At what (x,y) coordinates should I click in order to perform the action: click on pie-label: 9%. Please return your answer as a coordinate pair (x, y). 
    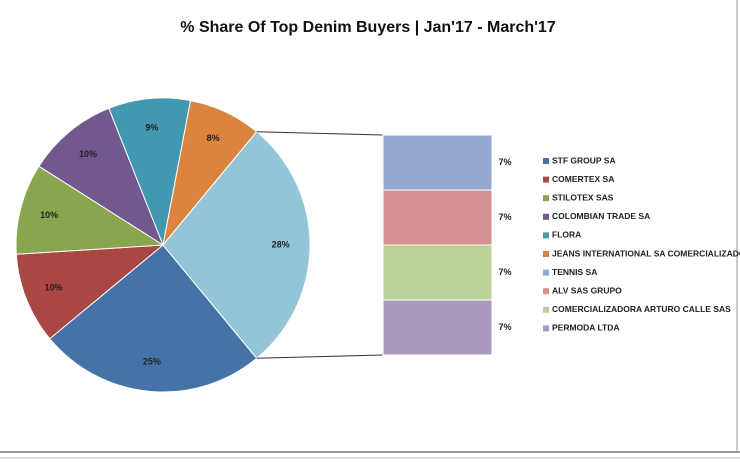
    Looking at the image, I should click on (151, 127).